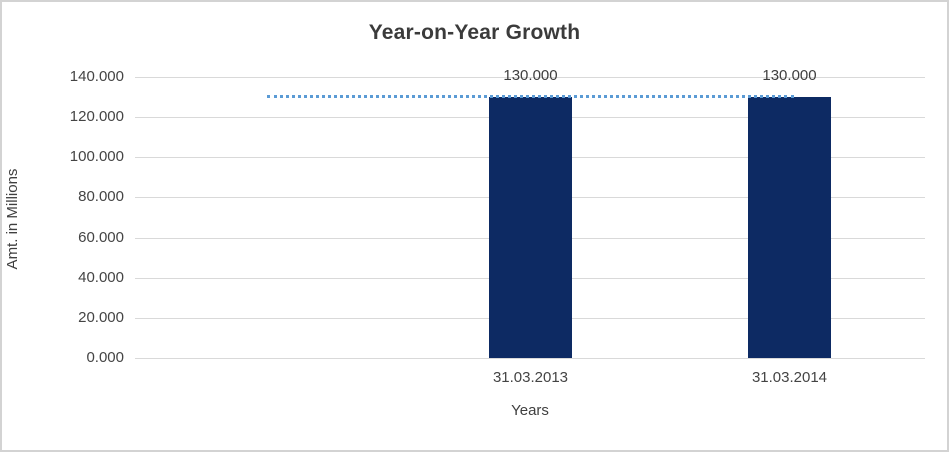 The height and width of the screenshot is (452, 949). Describe the element at coordinates (101, 277) in the screenshot. I see `y-axis-tick-label: 40.000` at that location.